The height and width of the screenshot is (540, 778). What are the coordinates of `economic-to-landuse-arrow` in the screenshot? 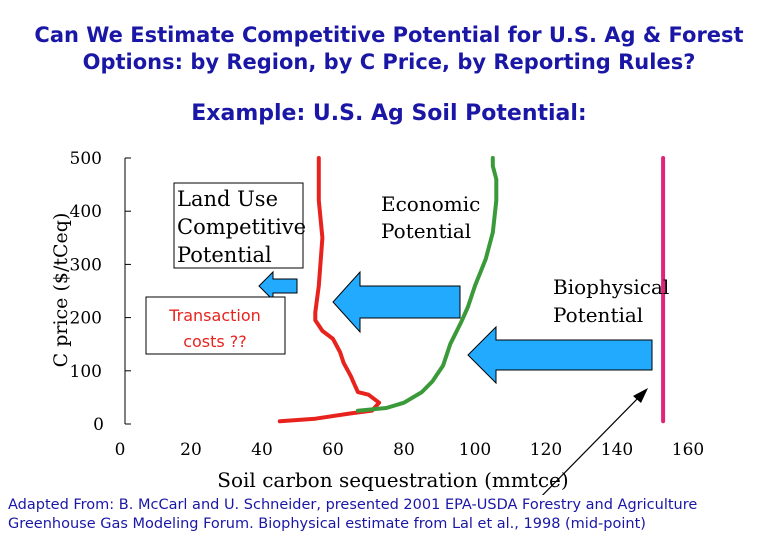 It's located at (396, 302).